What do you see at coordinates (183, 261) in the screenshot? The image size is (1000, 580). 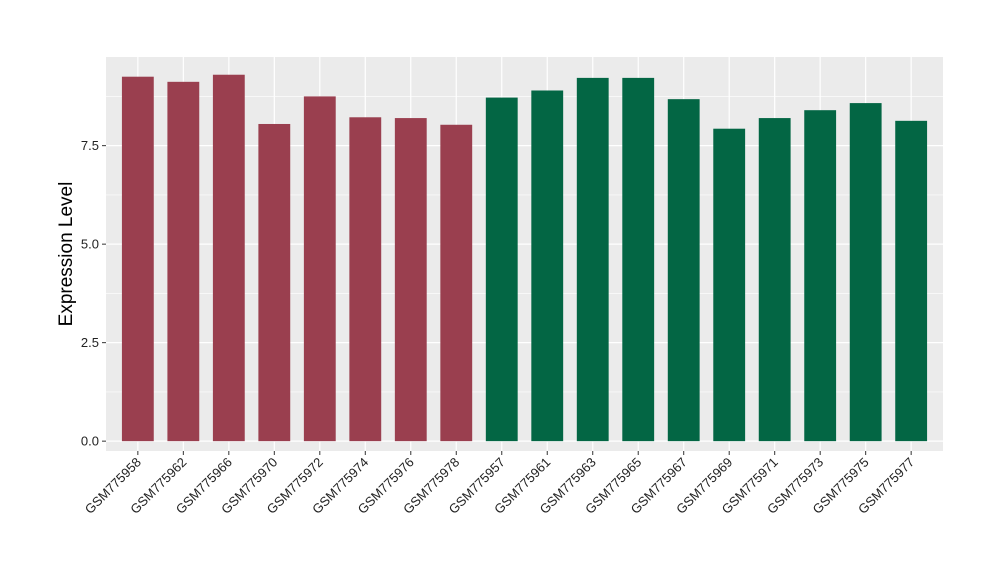 I see `bar-GSM775962` at bounding box center [183, 261].